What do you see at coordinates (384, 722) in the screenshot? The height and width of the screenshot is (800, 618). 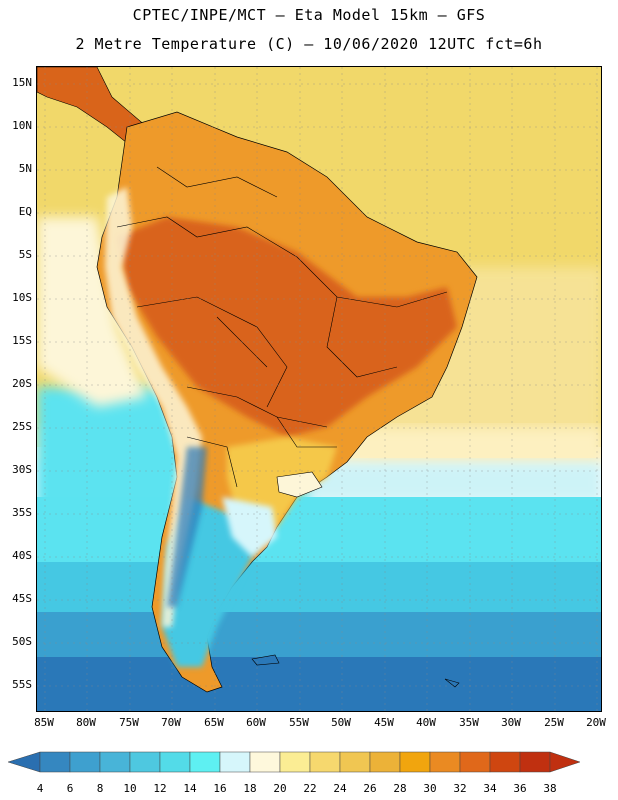 I see `lon-label: 45W` at bounding box center [384, 722].